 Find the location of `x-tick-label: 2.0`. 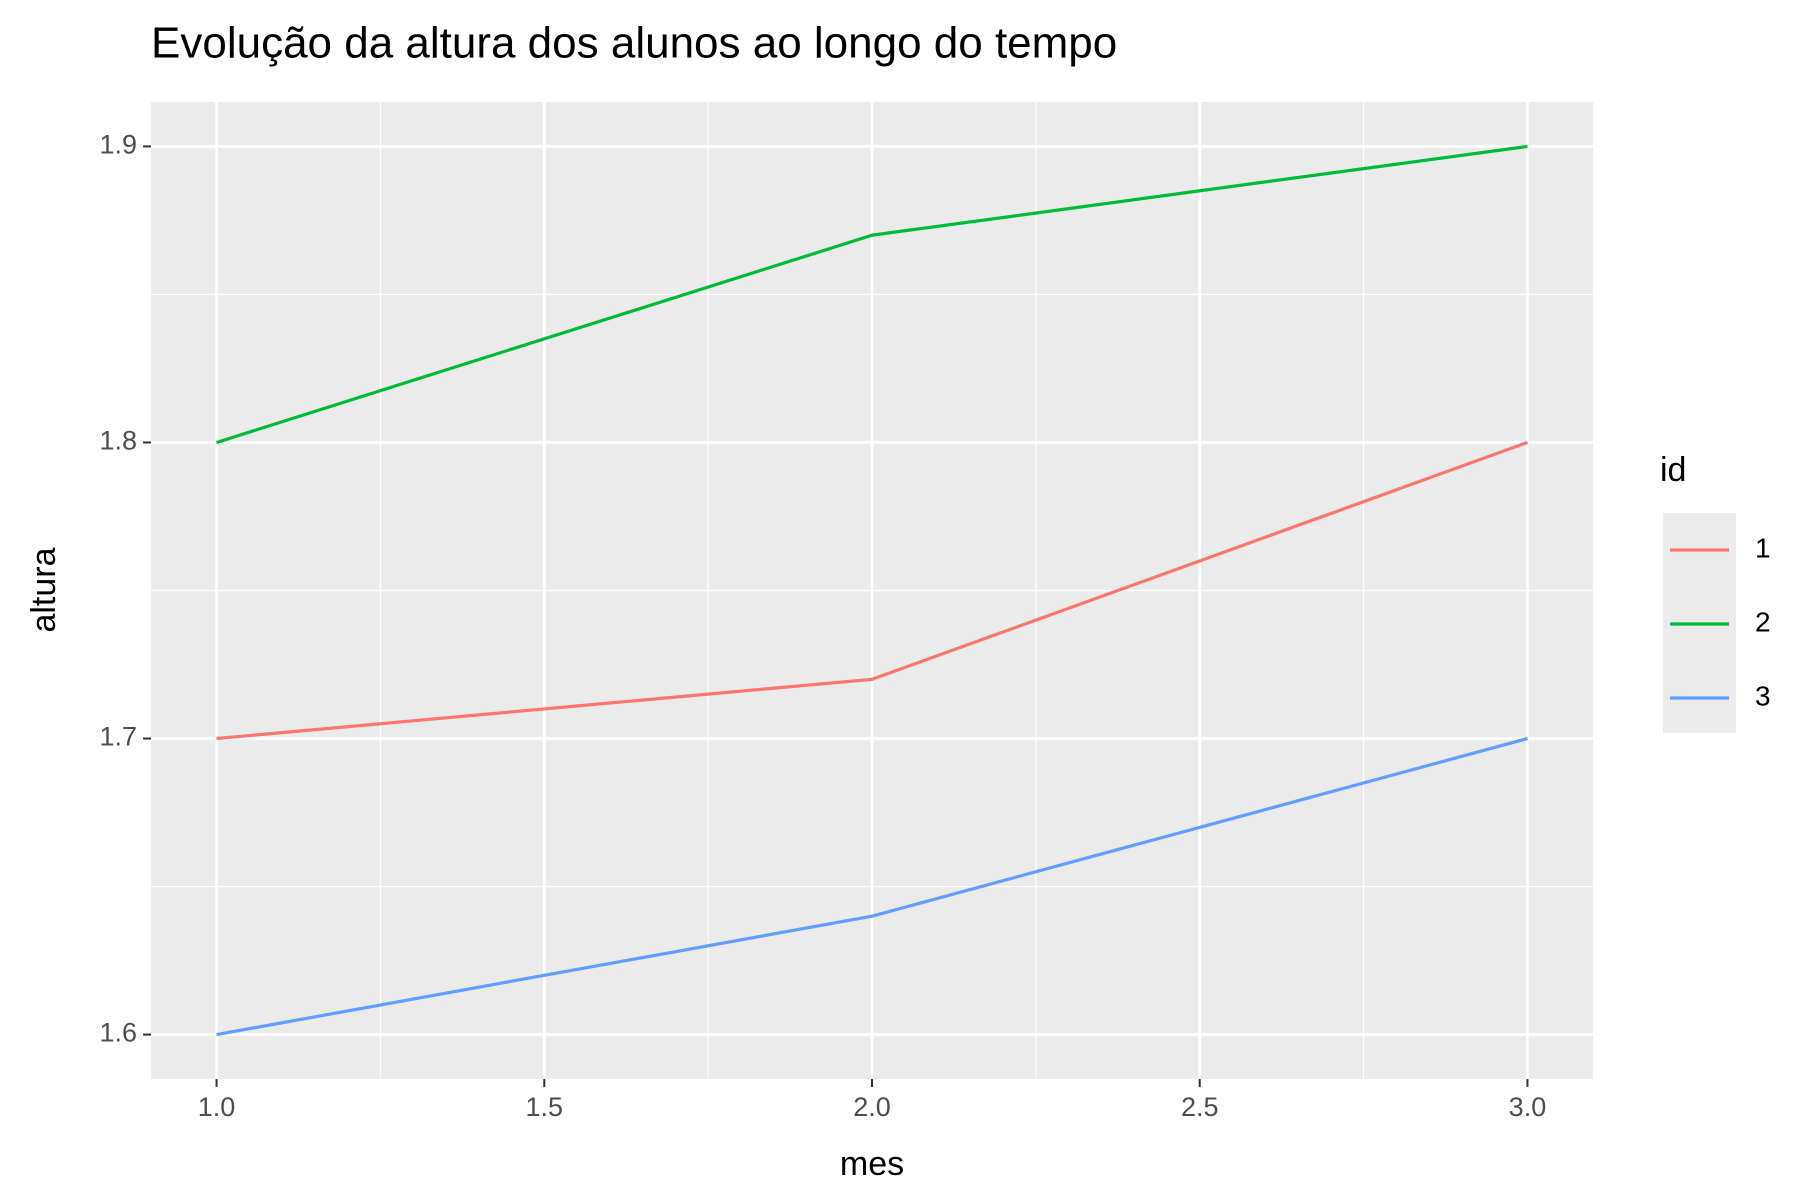

x-tick-label: 2.0 is located at coordinates (872, 1107).